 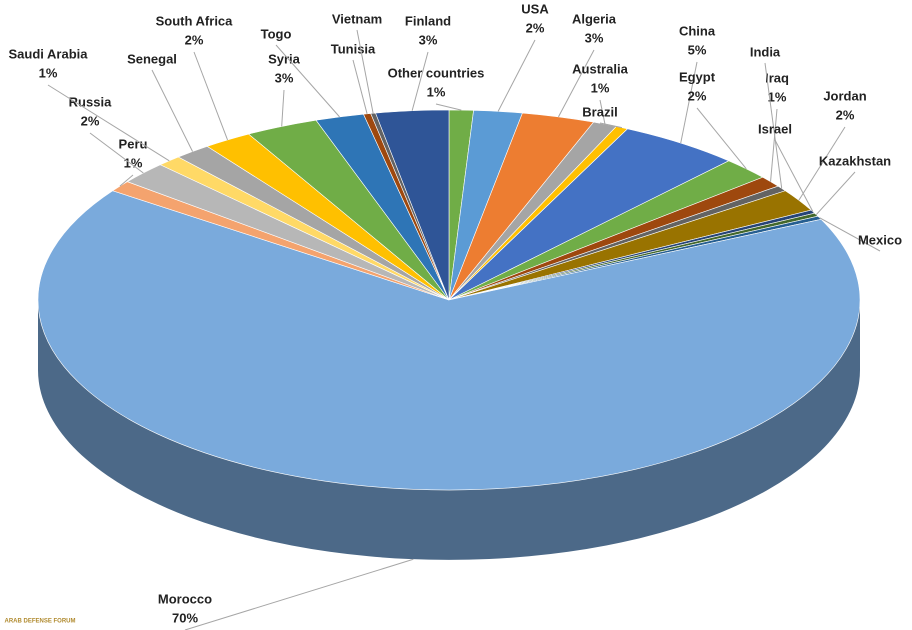 I want to click on slice-value: 70%, so click(x=185, y=617).